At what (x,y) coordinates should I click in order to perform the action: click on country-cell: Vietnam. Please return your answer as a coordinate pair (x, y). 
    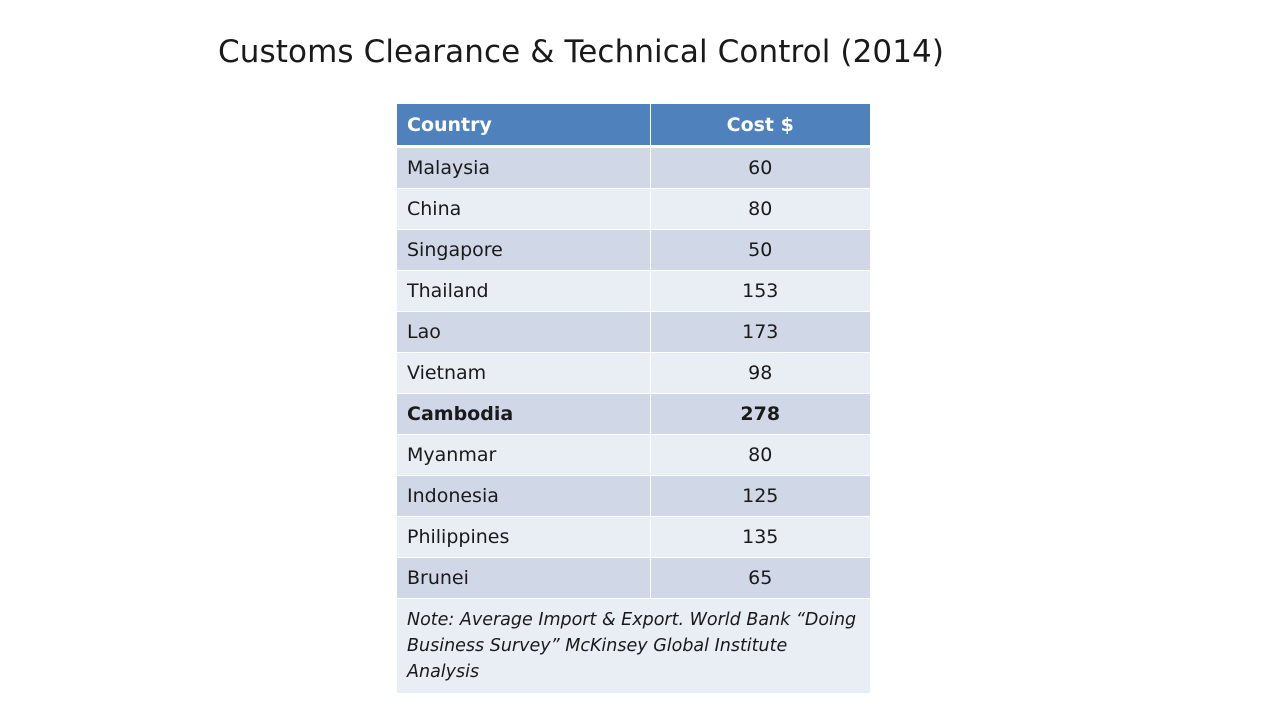
    Looking at the image, I should click on (523, 373).